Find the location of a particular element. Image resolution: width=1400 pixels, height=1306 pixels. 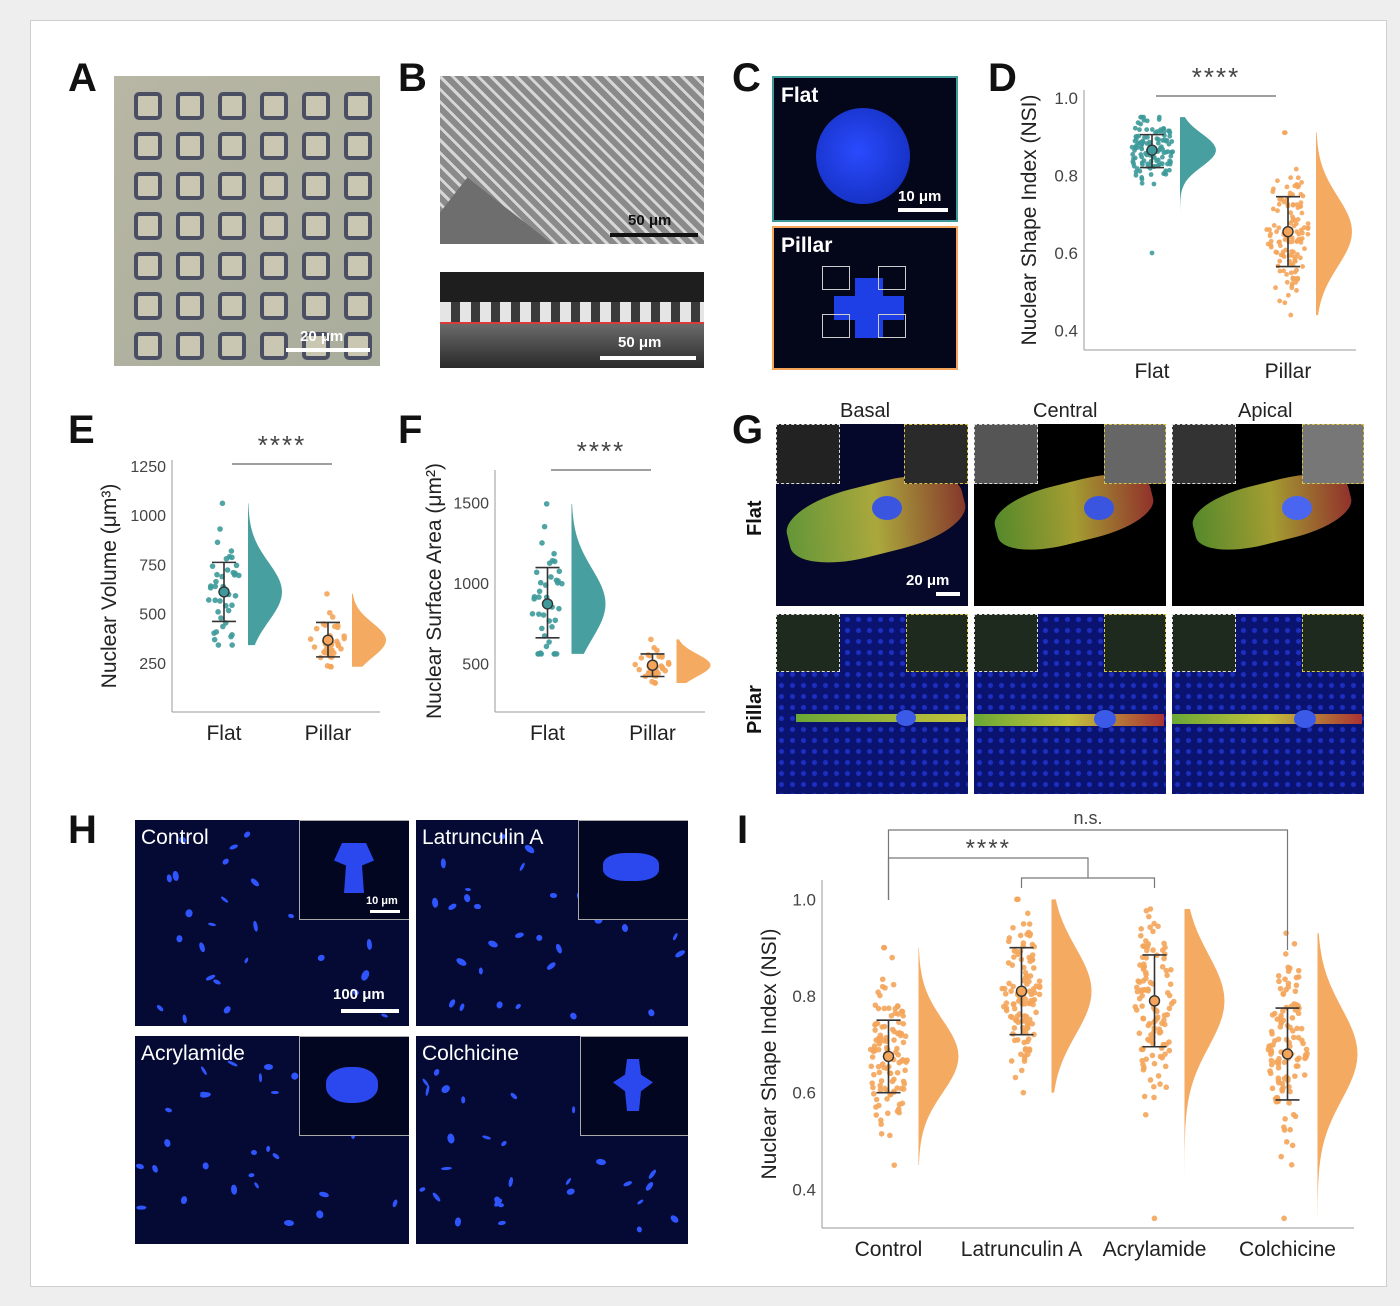

y-tick-label: 1.0 is located at coordinates (804, 899).